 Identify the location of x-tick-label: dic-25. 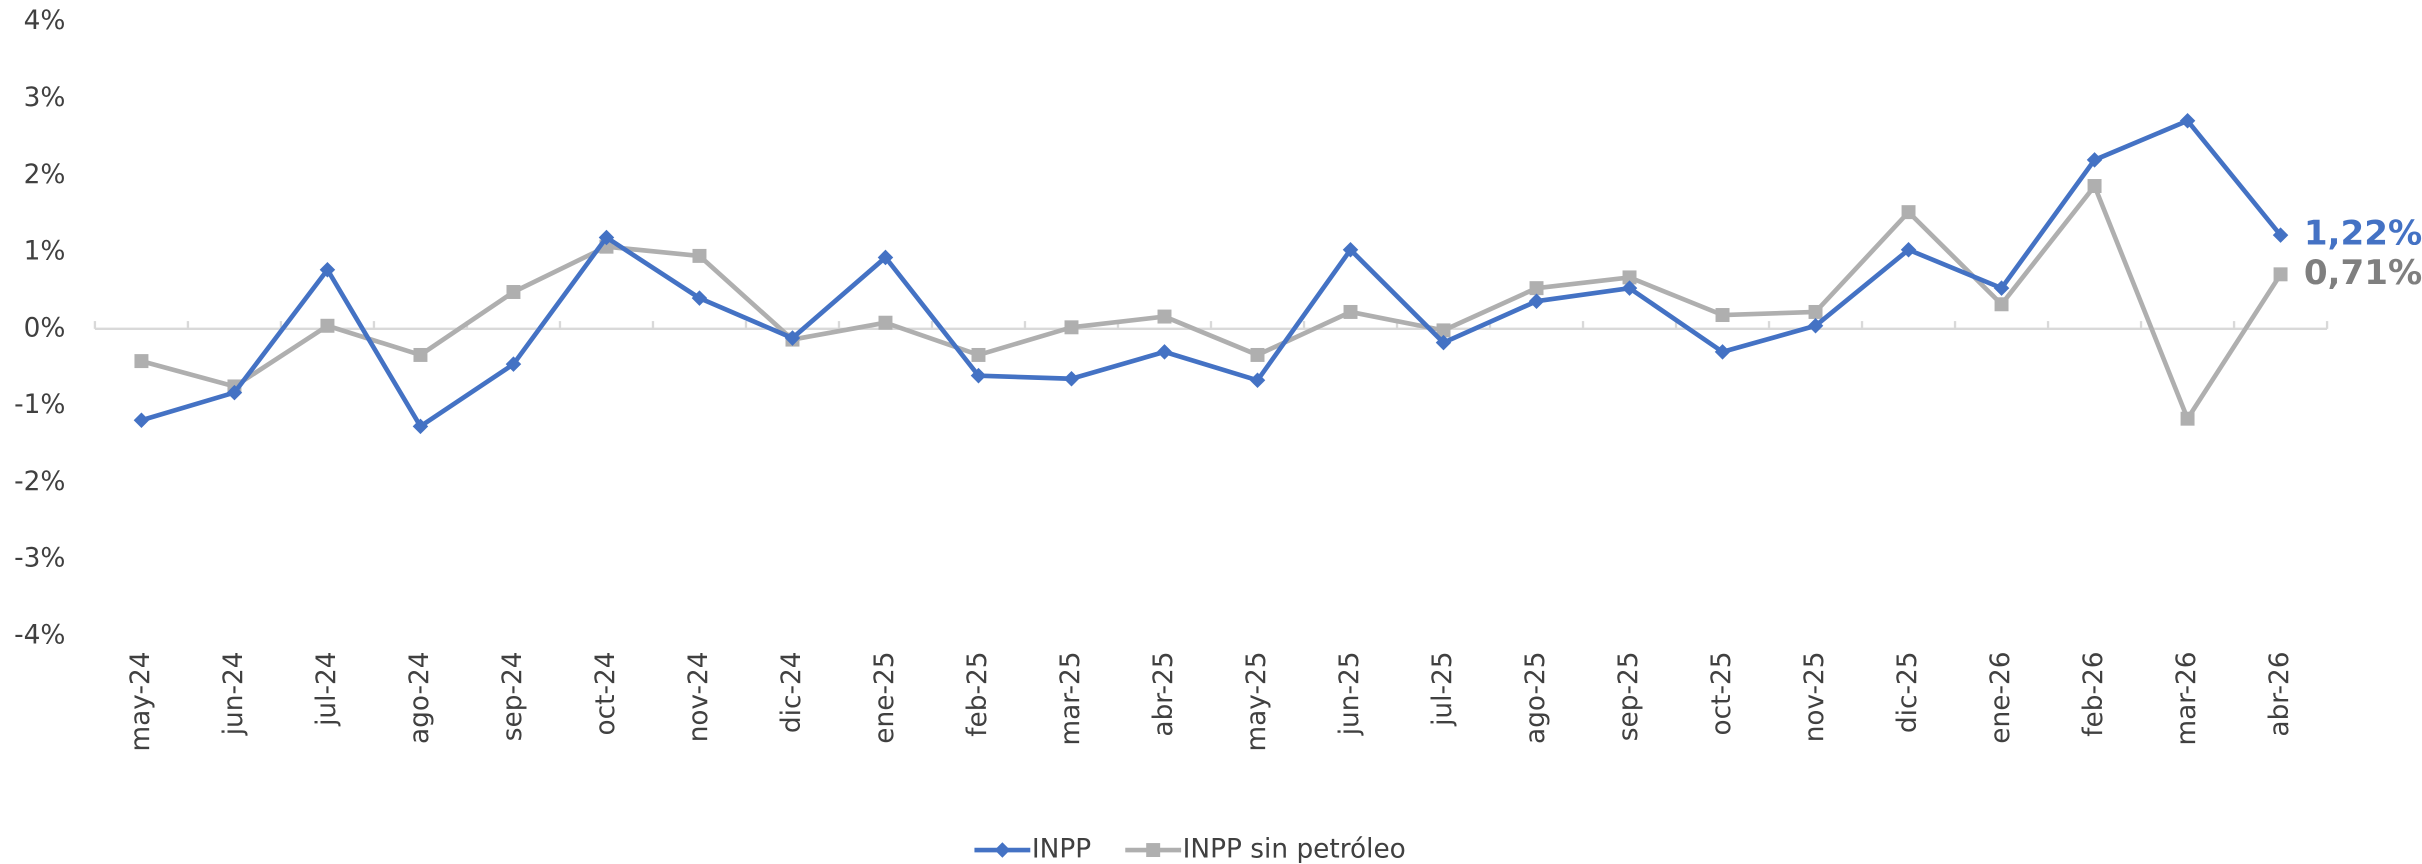
(1908, 692).